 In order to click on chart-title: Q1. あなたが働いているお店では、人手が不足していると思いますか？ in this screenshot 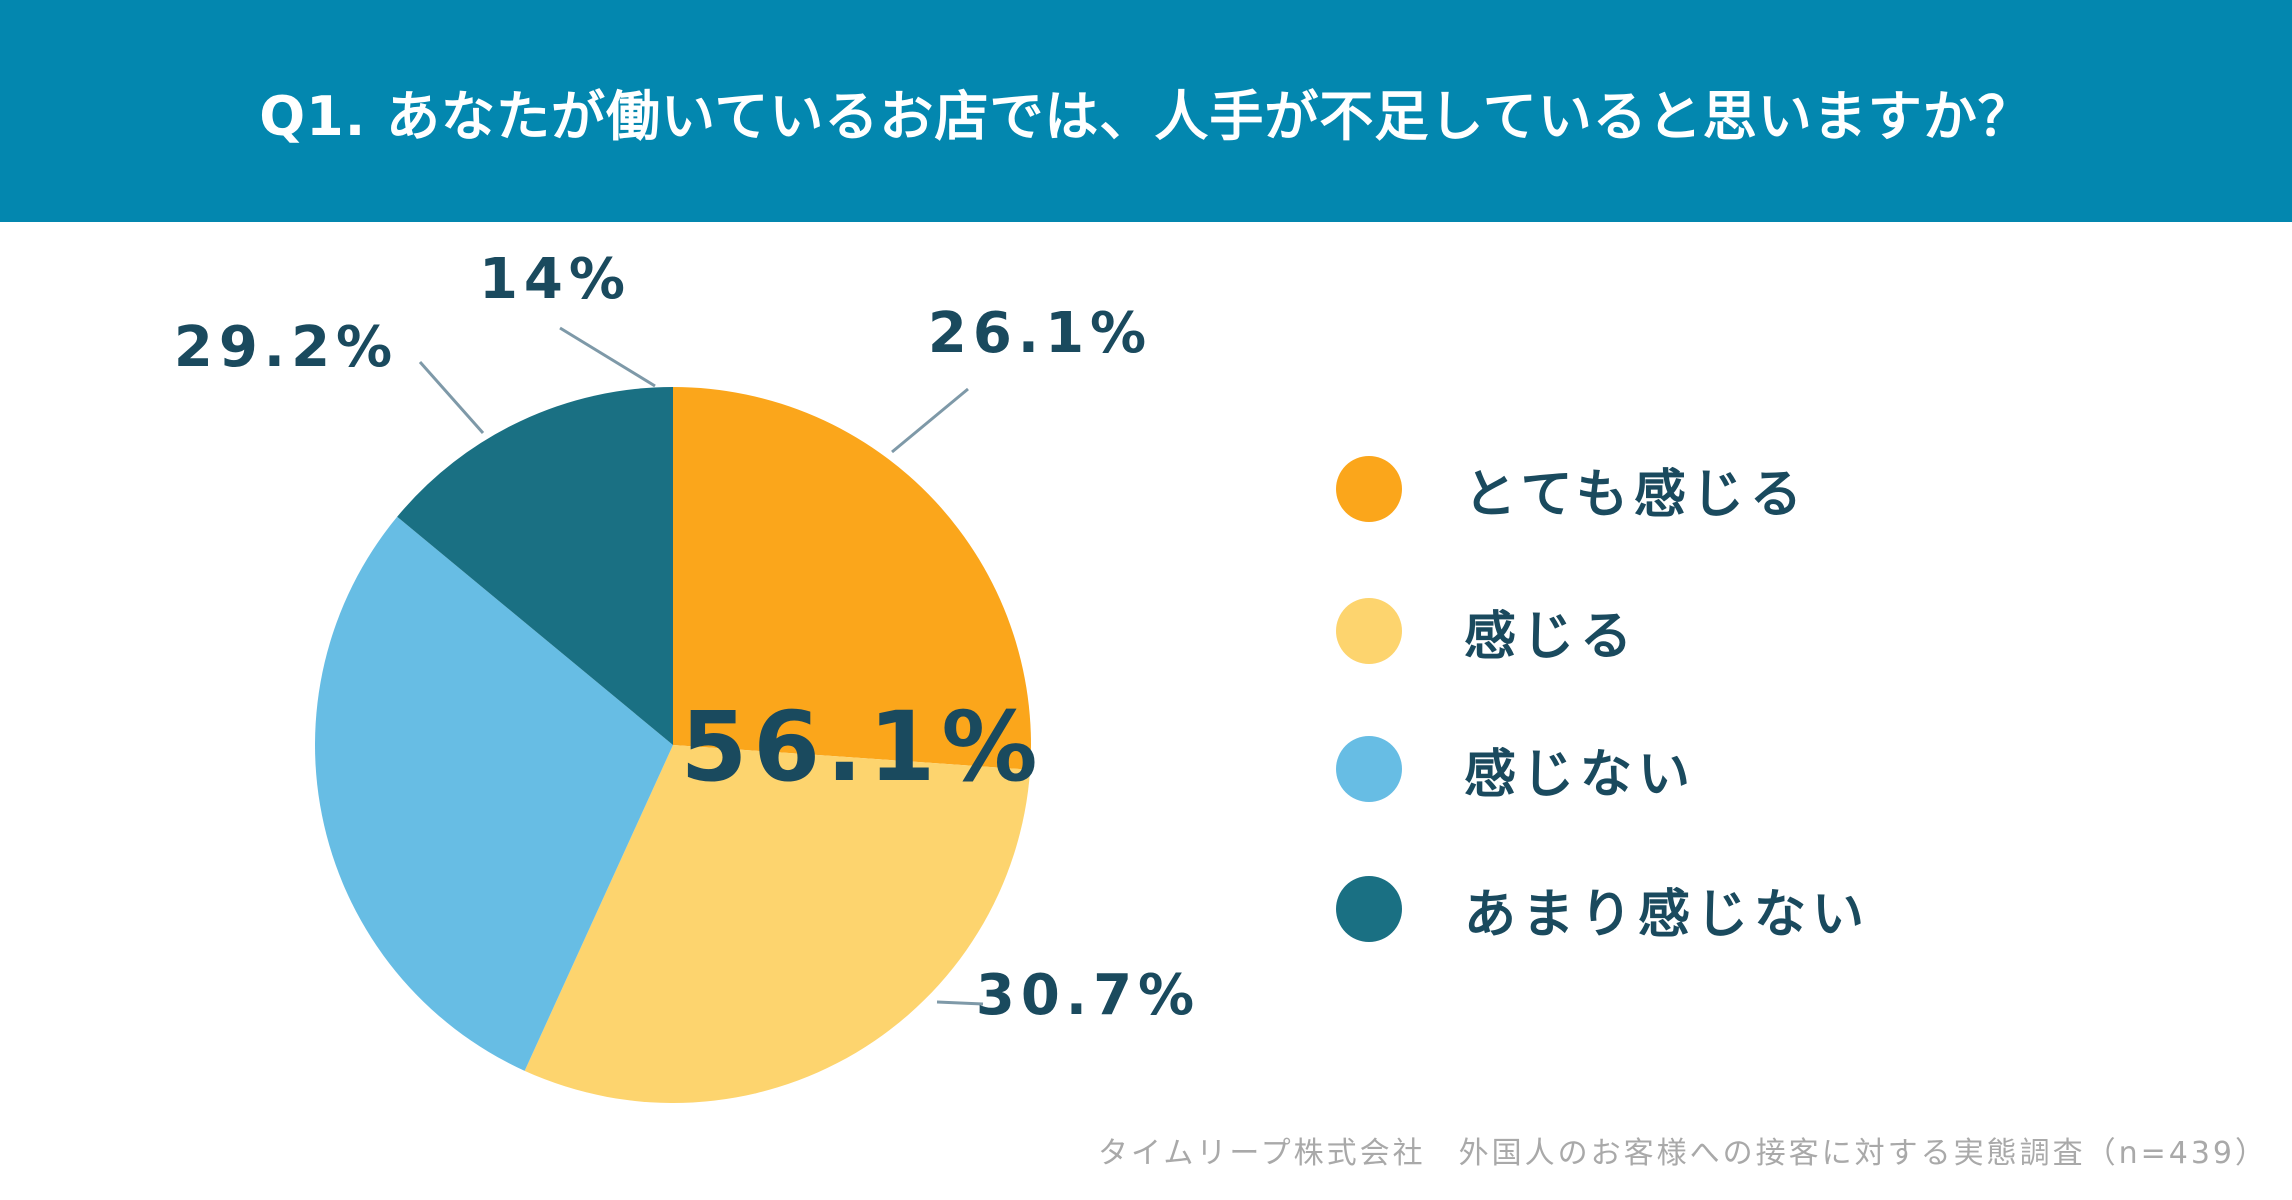, I will do `click(1146, 116)`.